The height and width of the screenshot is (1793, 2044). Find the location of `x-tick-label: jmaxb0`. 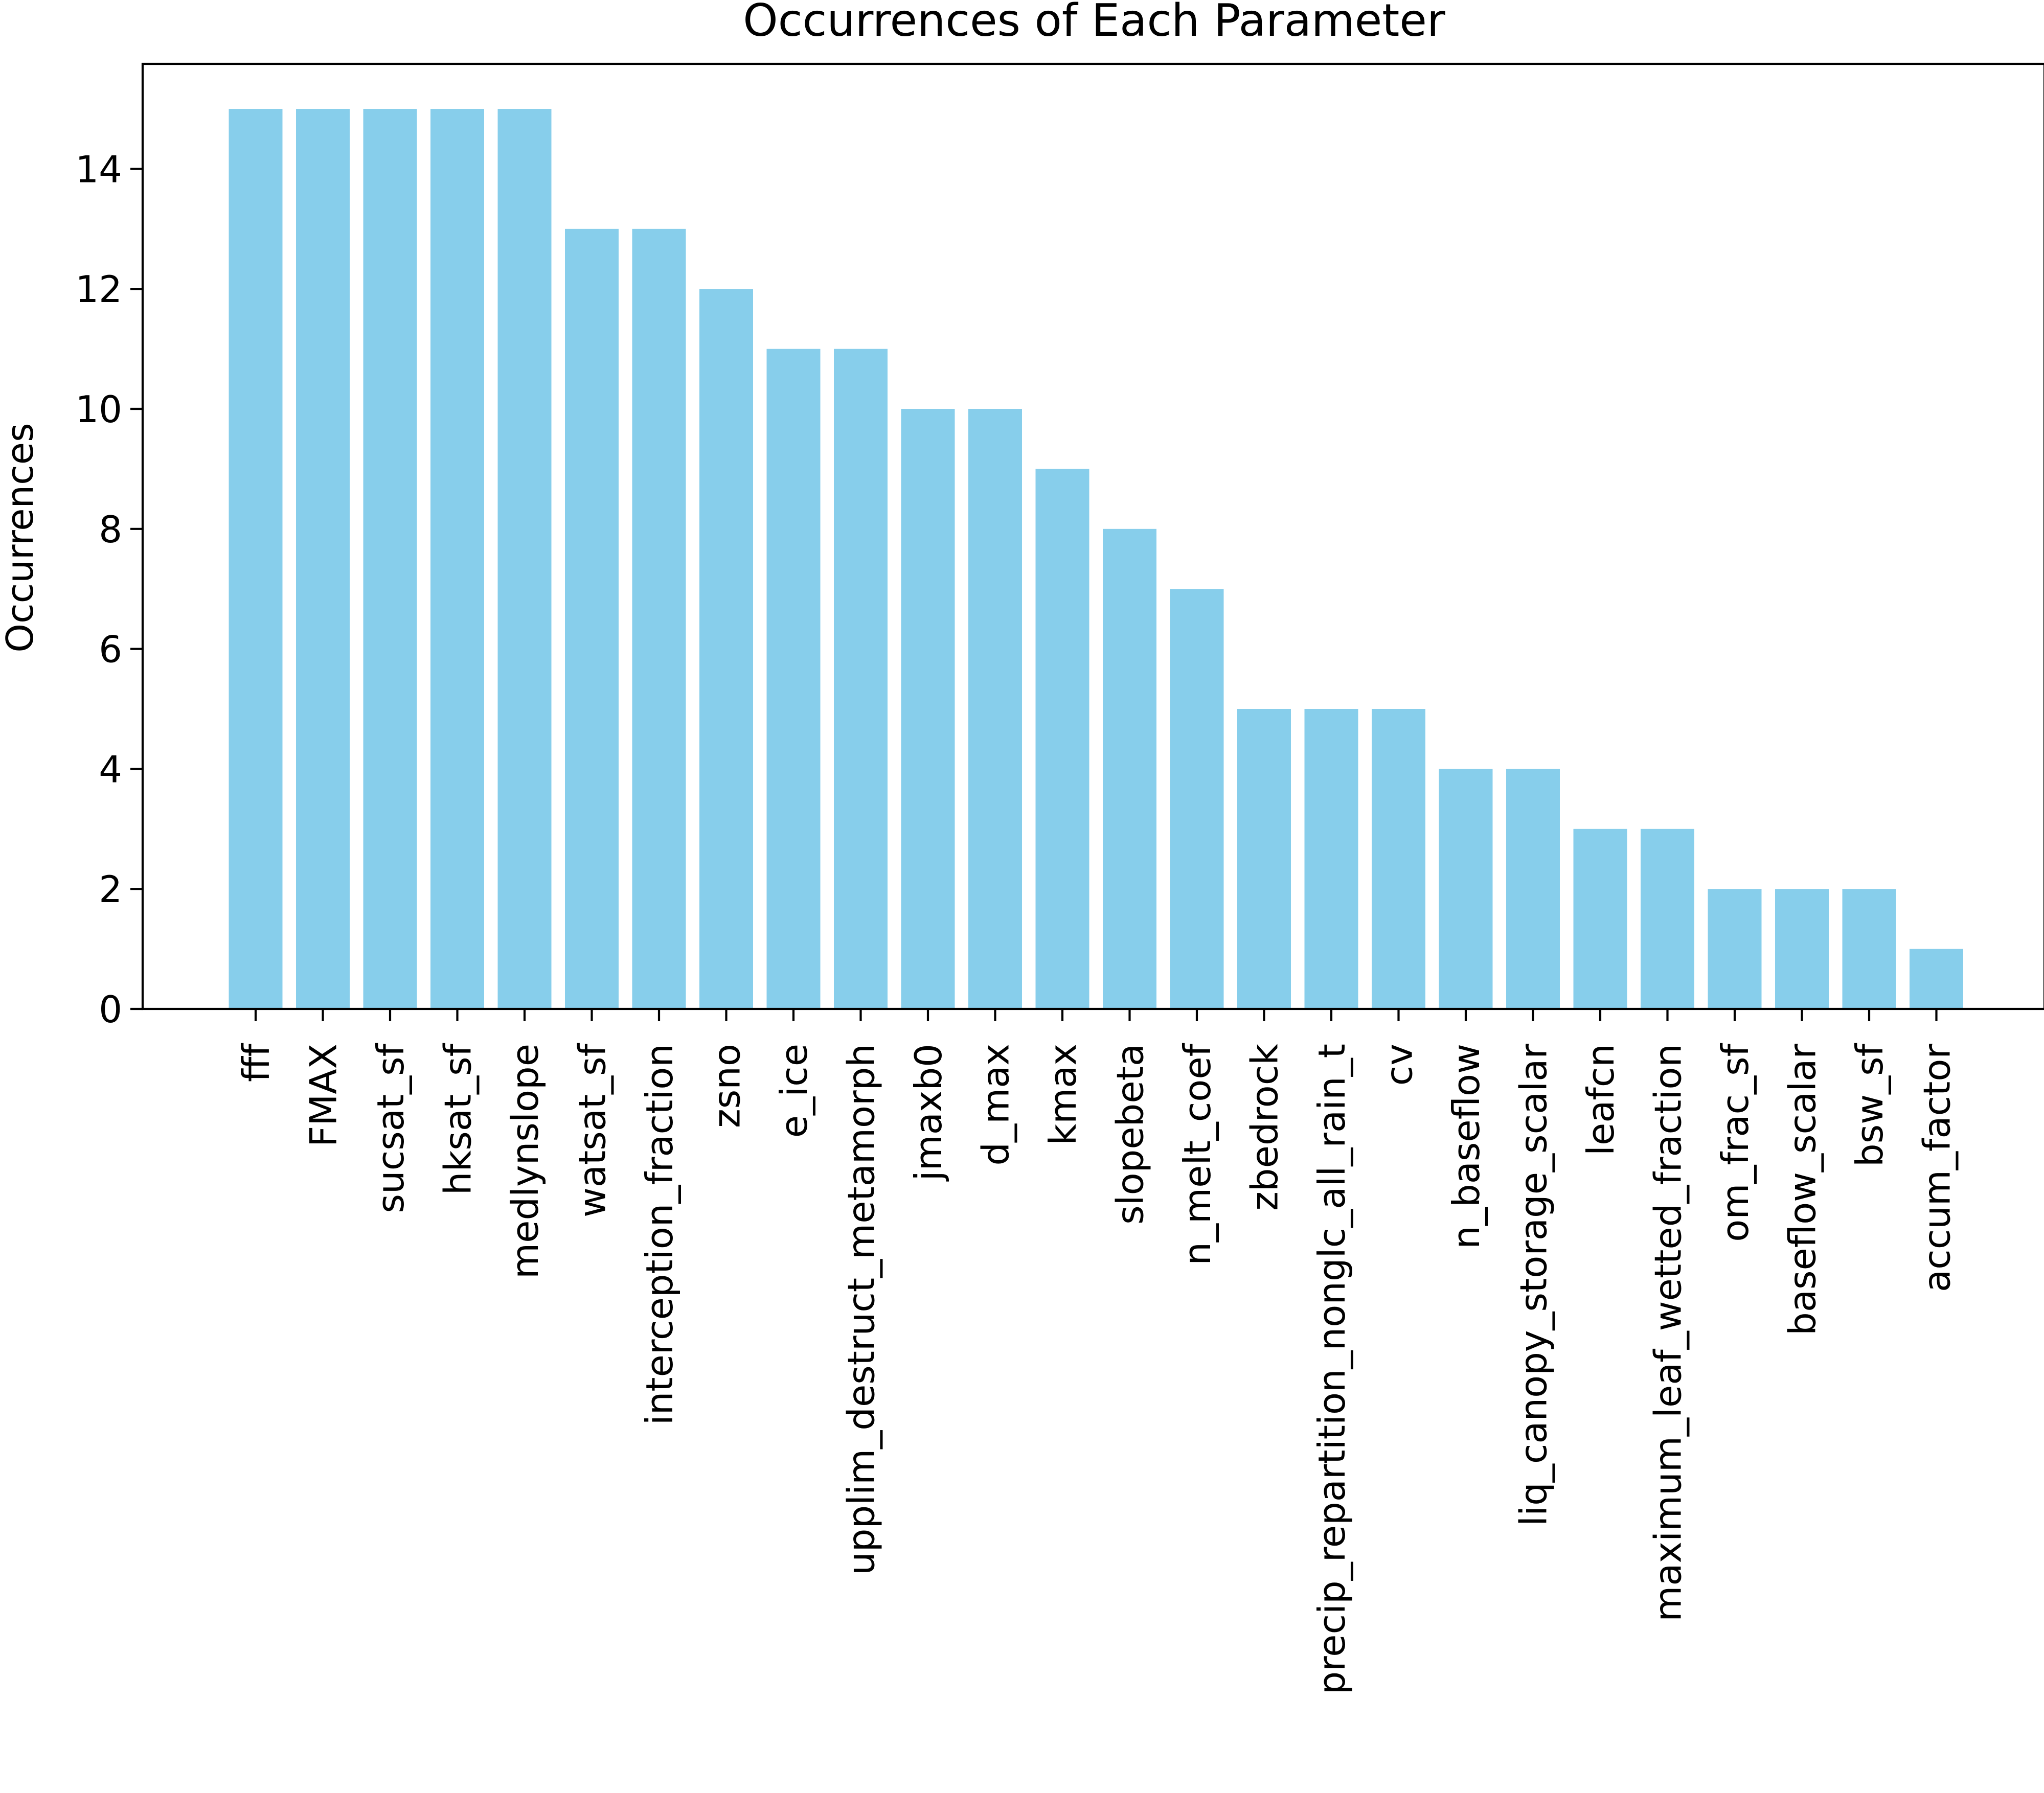

x-tick-label: jmaxb0 is located at coordinates (928, 1113).